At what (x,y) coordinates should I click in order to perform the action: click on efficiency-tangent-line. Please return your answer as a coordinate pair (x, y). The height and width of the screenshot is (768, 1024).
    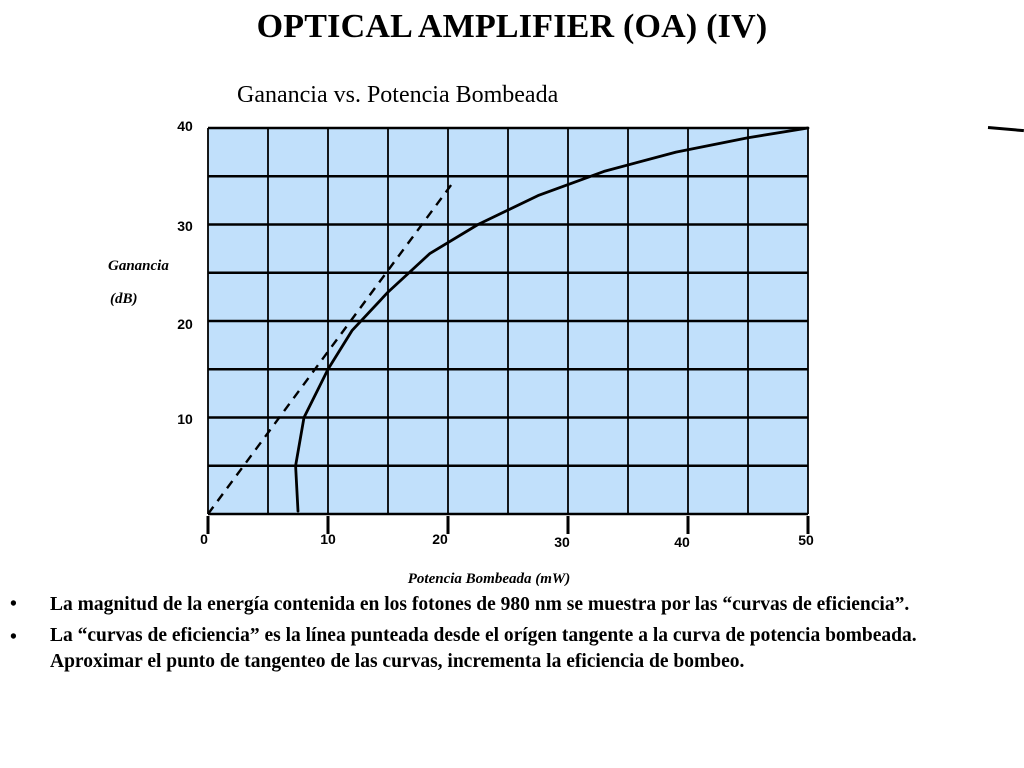
    Looking at the image, I should click on (331, 347).